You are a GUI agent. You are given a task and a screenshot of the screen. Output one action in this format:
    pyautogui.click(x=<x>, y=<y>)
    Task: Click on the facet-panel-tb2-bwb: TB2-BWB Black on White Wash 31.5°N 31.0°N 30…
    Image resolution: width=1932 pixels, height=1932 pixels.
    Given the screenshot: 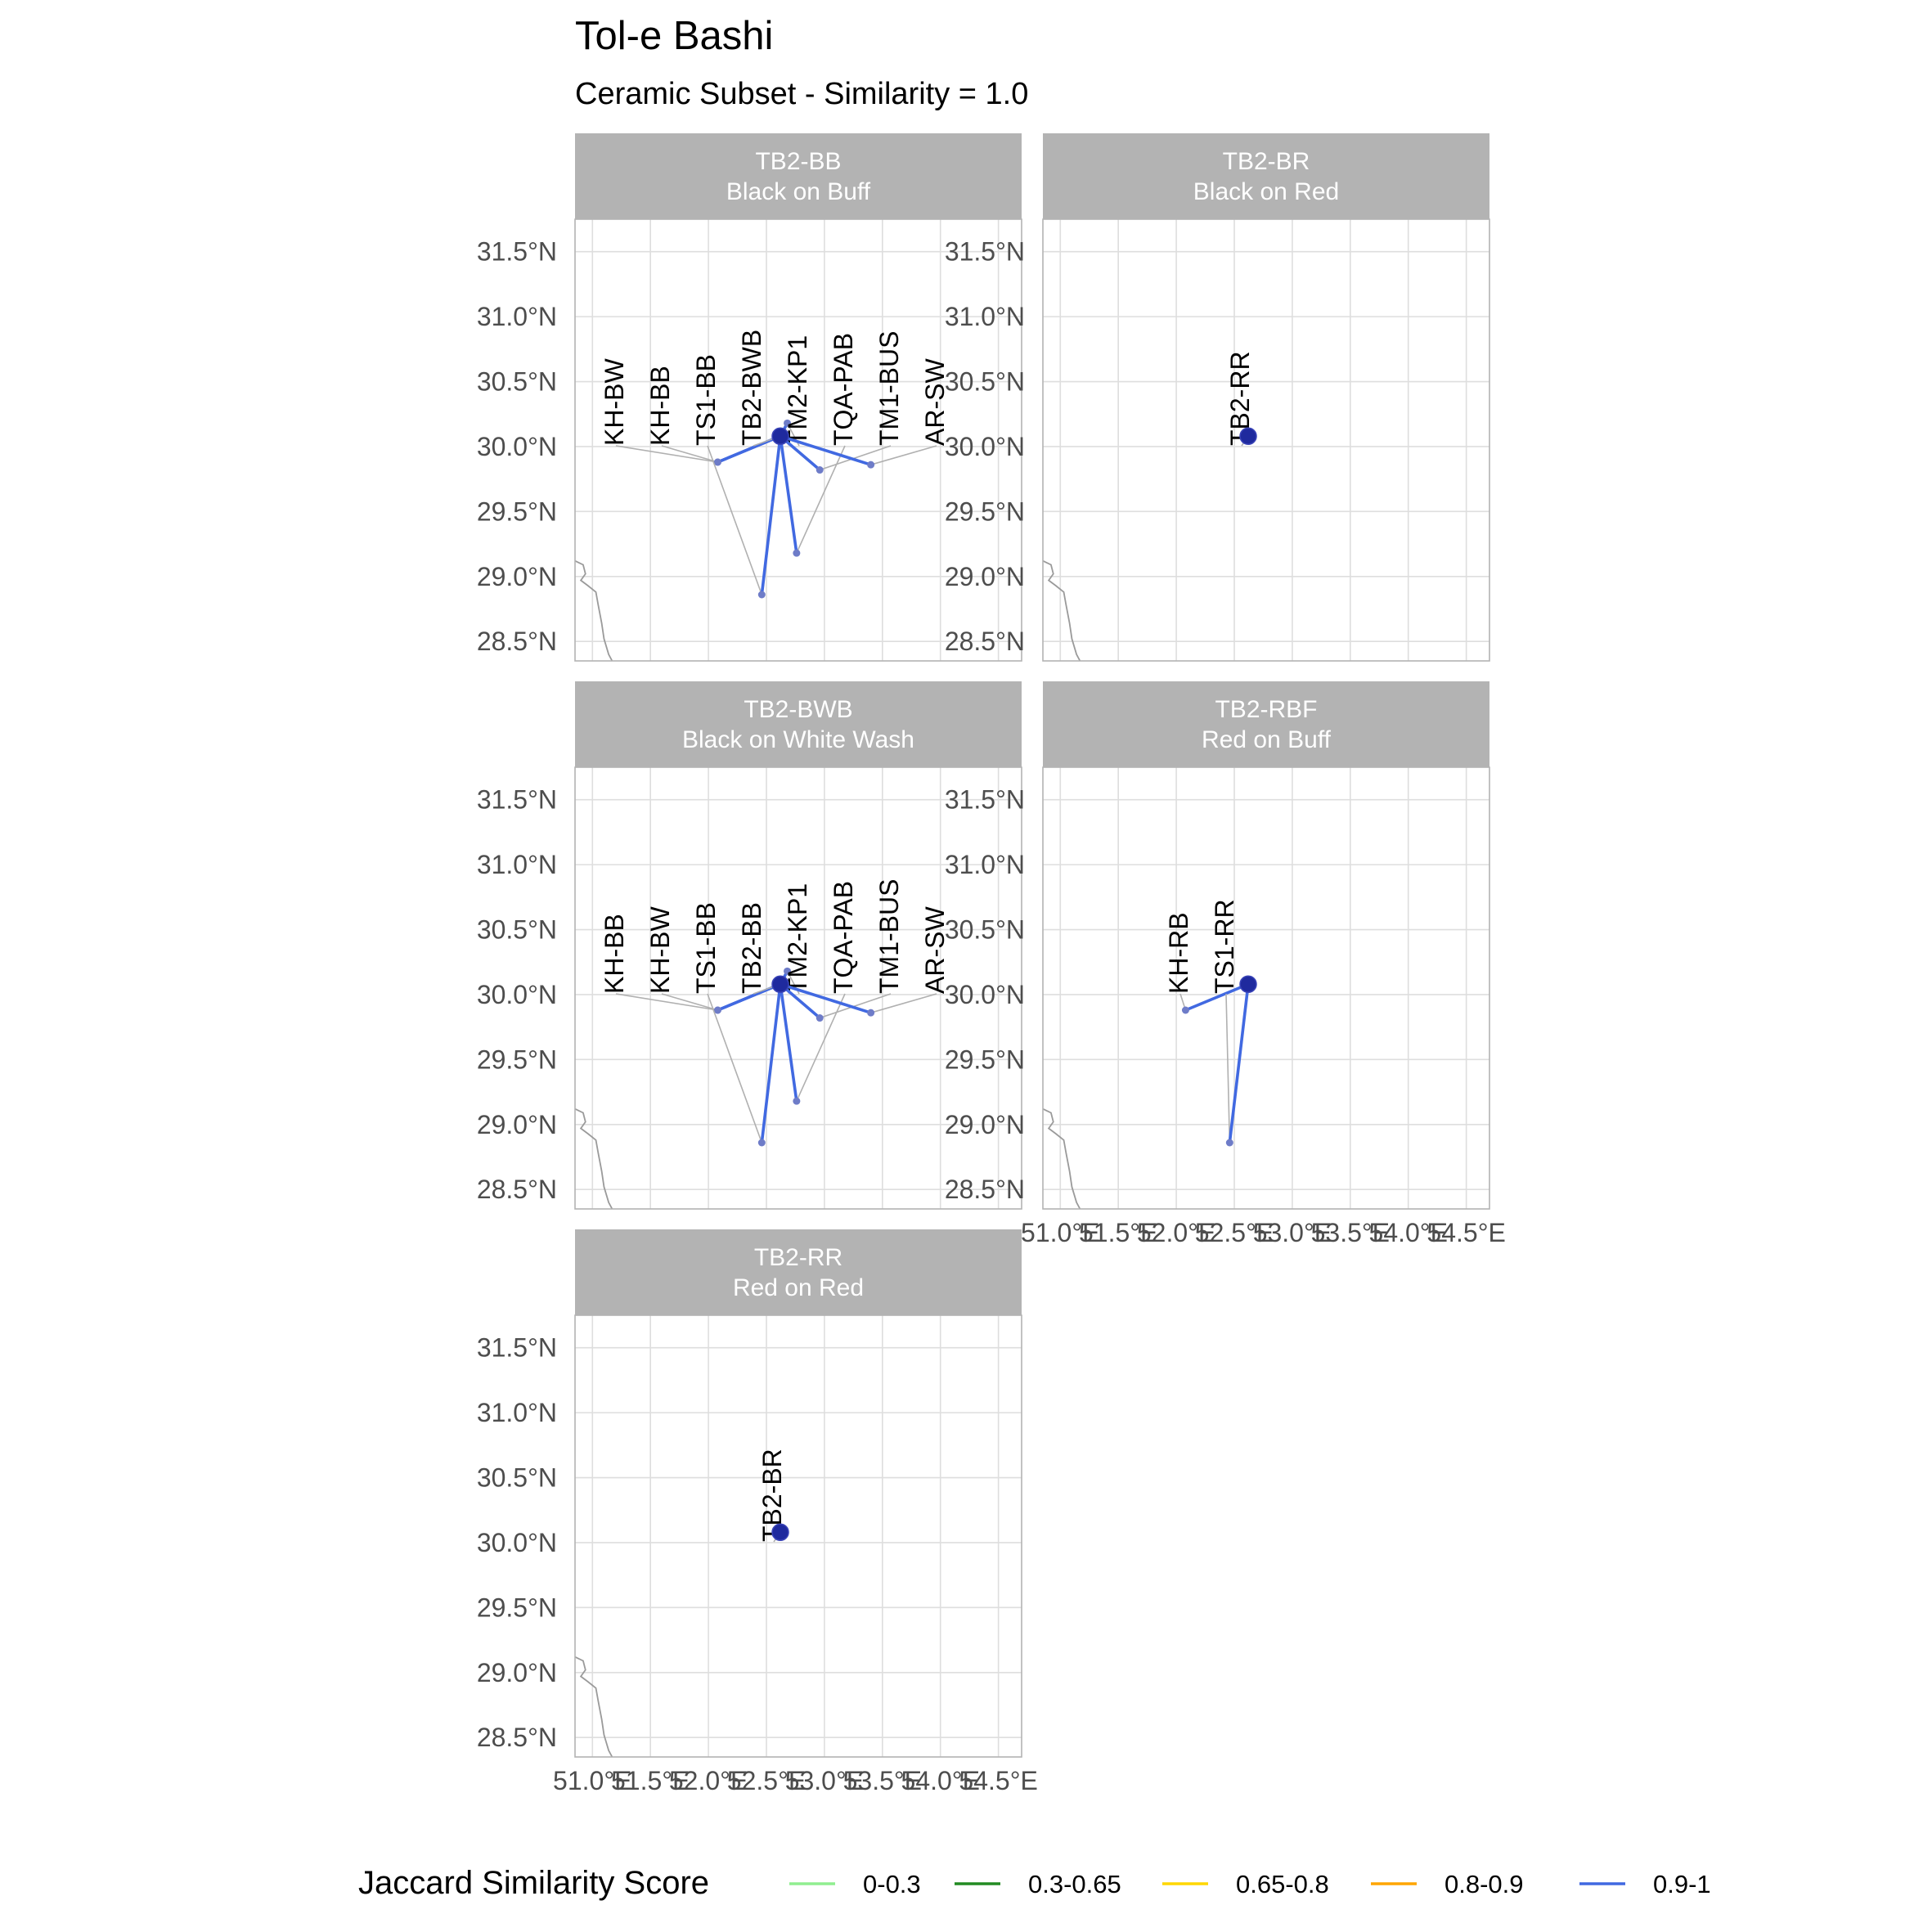 What is the action you would take?
    pyautogui.click(x=750, y=946)
    